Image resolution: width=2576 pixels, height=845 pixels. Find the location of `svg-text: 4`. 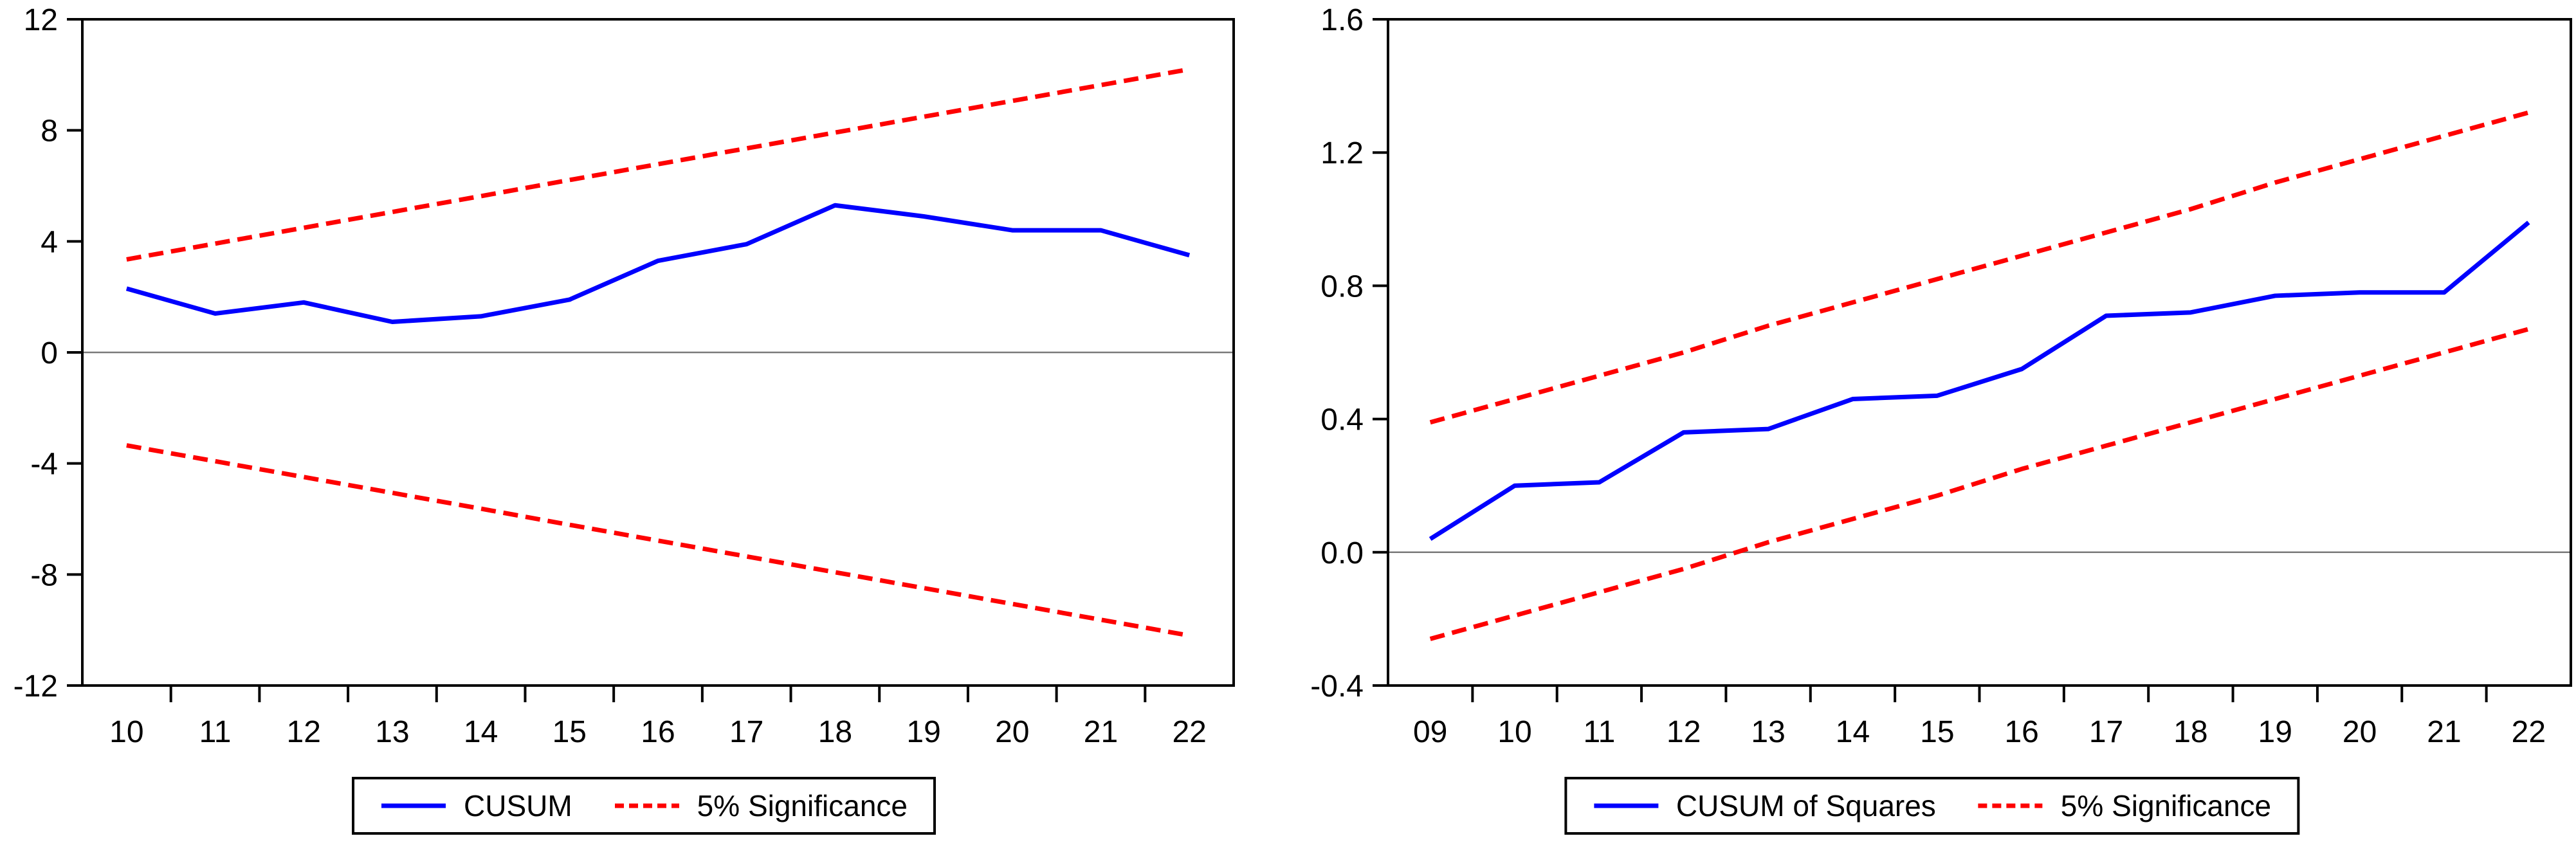

svg-text: 4 is located at coordinates (49, 242).